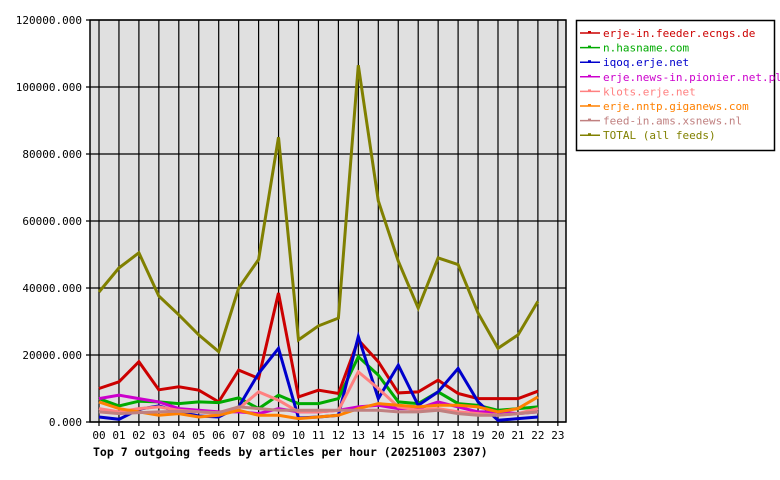 The image size is (780, 480). What do you see at coordinates (557, 435) in the screenshot?
I see `x-tick-label: 23` at bounding box center [557, 435].